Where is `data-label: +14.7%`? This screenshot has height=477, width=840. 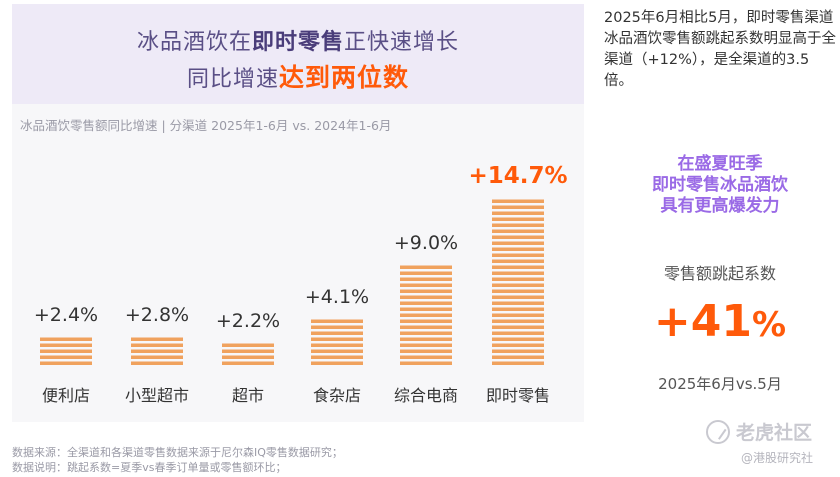 data-label: +14.7% is located at coordinates (517, 176).